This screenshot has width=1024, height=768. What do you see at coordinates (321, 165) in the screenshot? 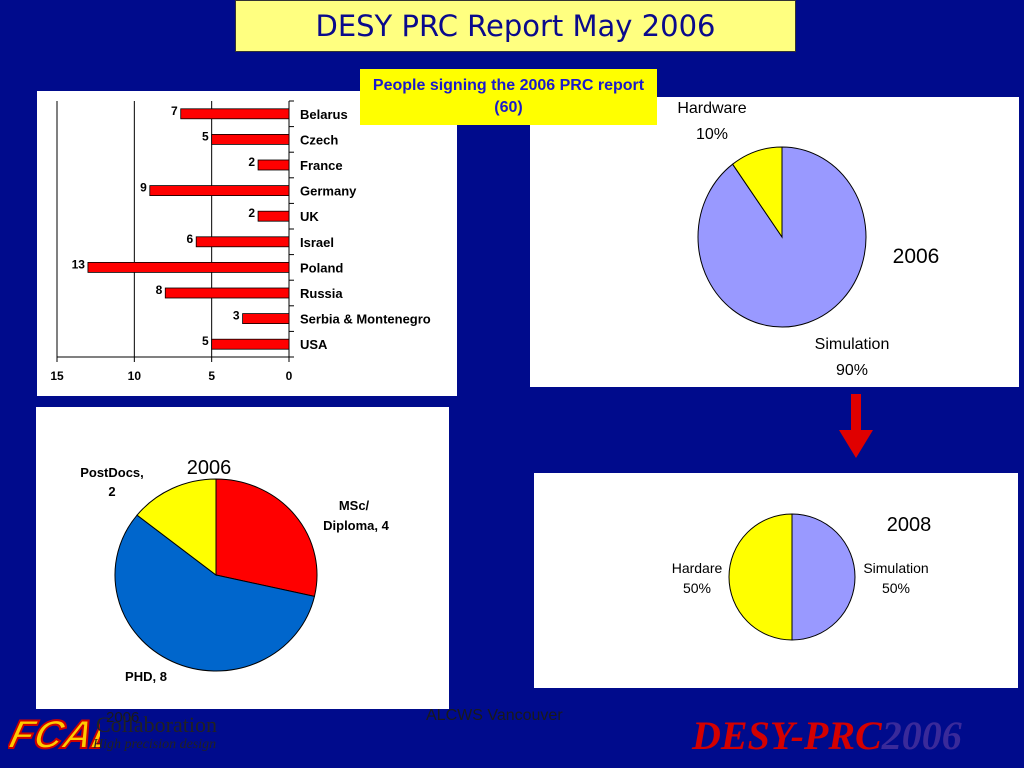
I see `category-label: France` at bounding box center [321, 165].